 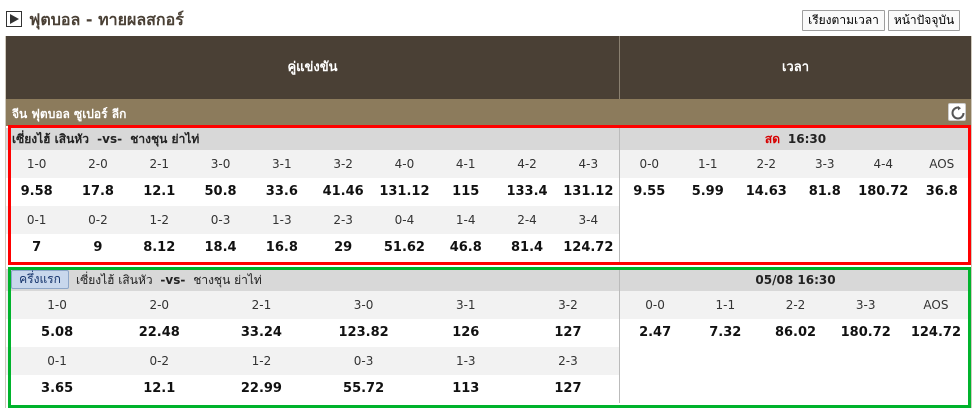 I want to click on odds-value: 2.47, so click(x=655, y=332).